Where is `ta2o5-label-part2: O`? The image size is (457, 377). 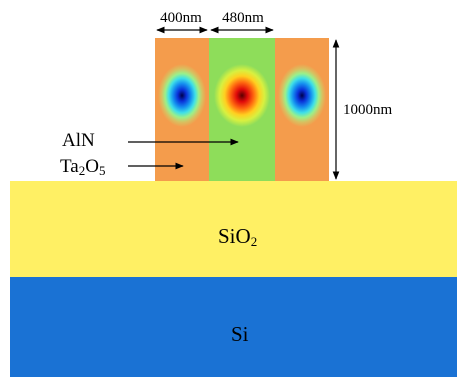
ta2o5-label-part2: O is located at coordinates (92, 166).